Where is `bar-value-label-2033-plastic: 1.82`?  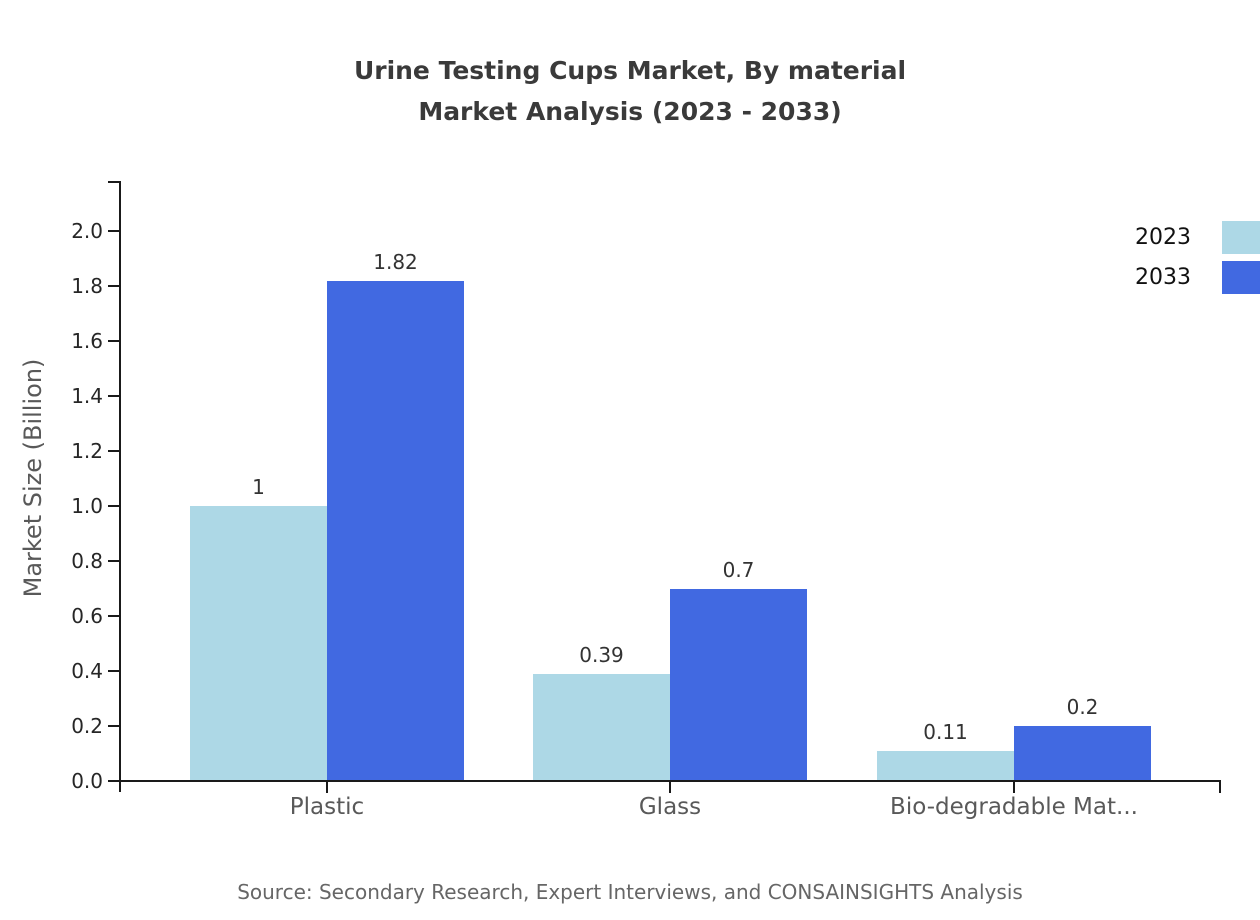 bar-value-label-2033-plastic: 1.82 is located at coordinates (395, 261).